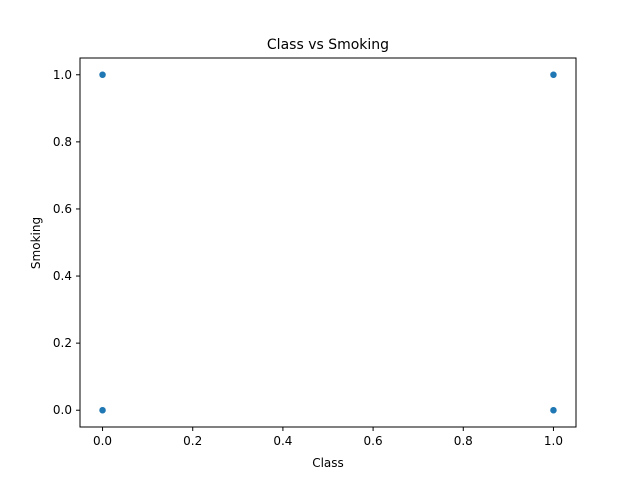  Describe the element at coordinates (66, 242) in the screenshot. I see `y-axis-ticks: 0.0 0.2 0.4 0.6 0.8 1.0` at that location.